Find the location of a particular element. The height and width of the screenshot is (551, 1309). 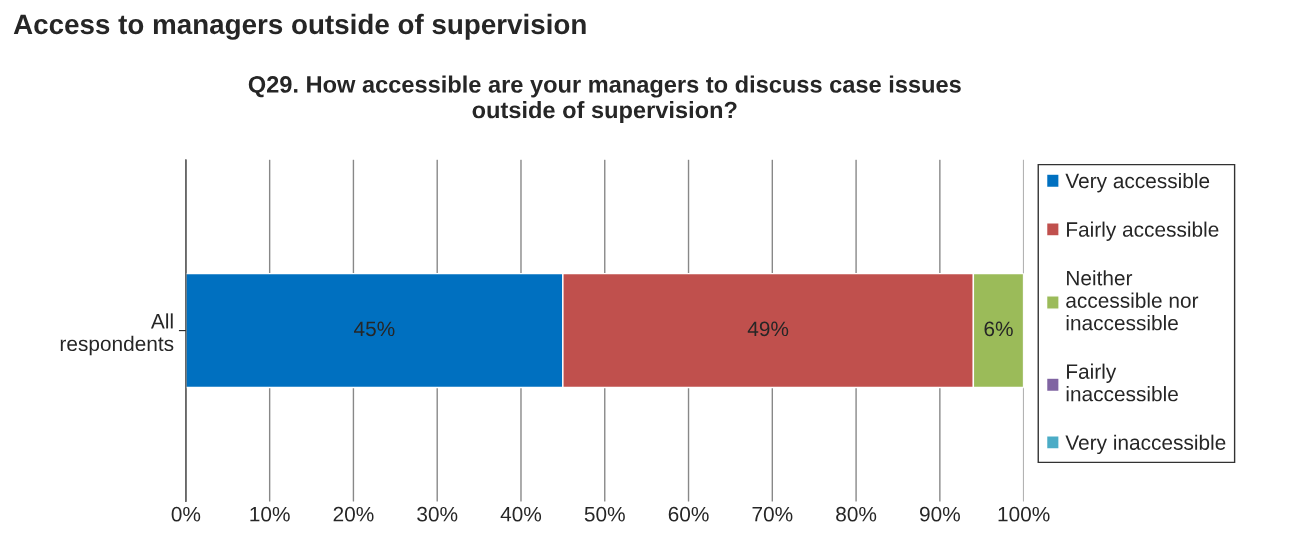

x-tick-label: 0% is located at coordinates (186, 514).